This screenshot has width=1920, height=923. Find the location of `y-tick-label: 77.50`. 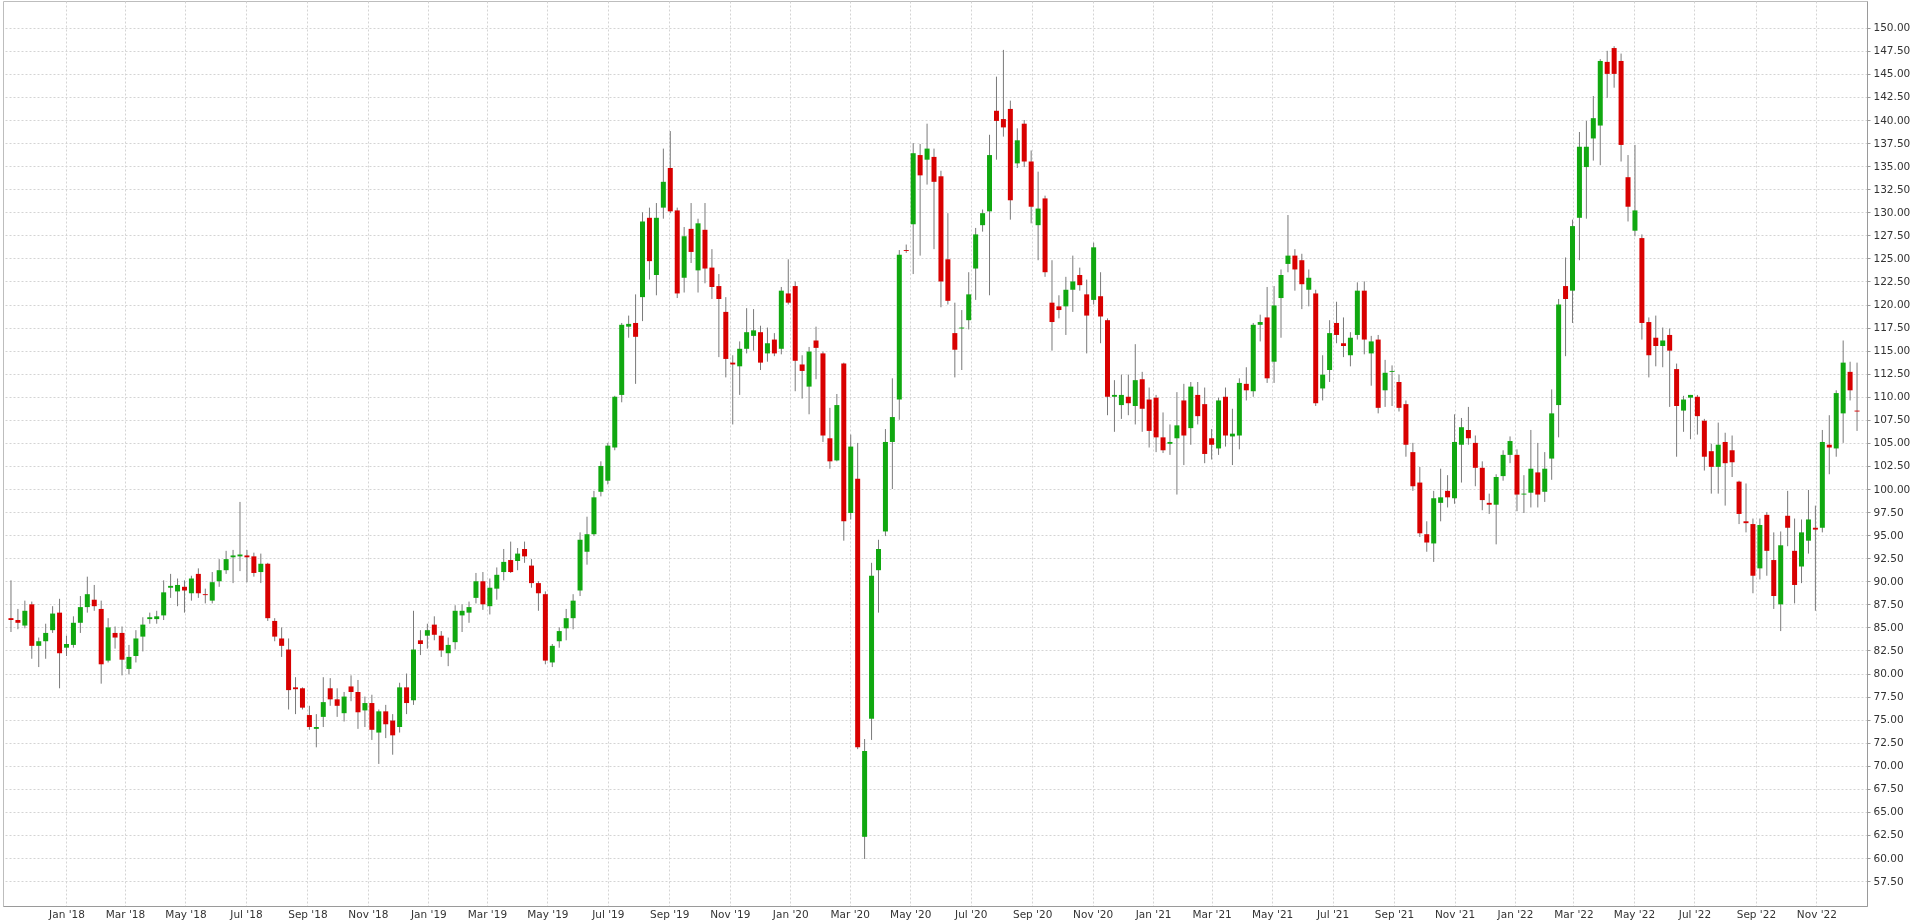

y-tick-label: 77.50 is located at coordinates (1888, 696).